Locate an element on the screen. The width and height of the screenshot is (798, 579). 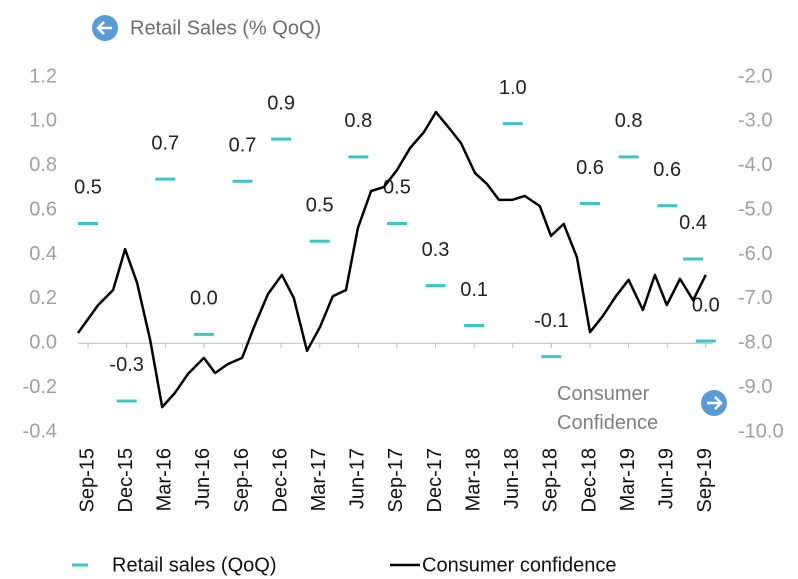
y2-tick-label: -6.0 is located at coordinates (755, 254).